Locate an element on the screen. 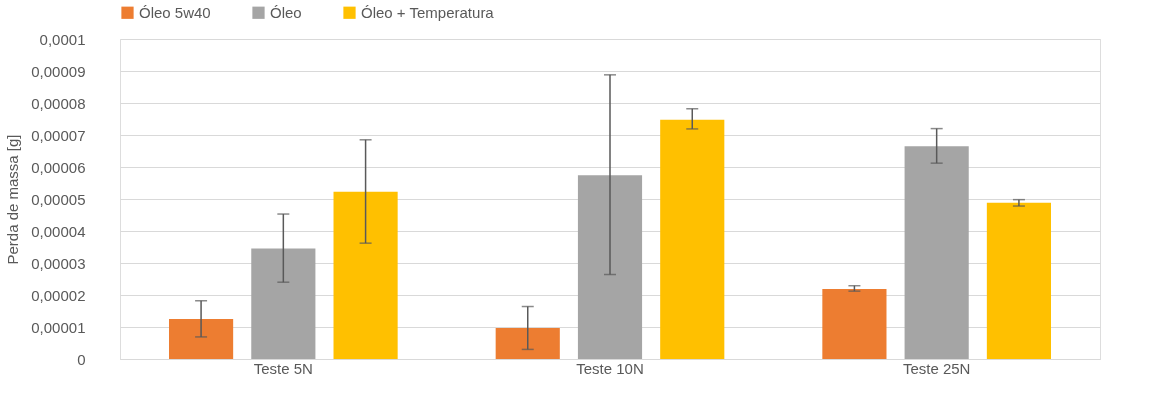  y-tick-label: 0 is located at coordinates (81, 359).